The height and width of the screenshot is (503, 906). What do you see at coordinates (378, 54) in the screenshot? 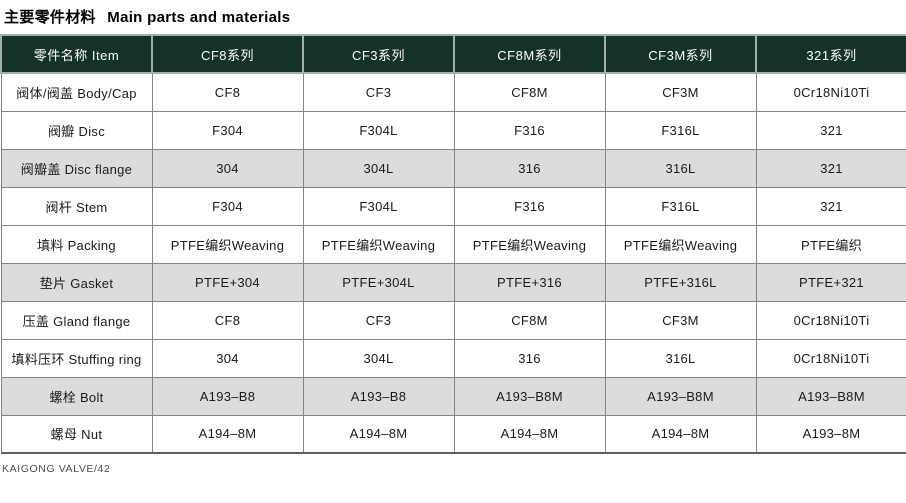
I see `header-cell-cf3: CF3系列` at bounding box center [378, 54].